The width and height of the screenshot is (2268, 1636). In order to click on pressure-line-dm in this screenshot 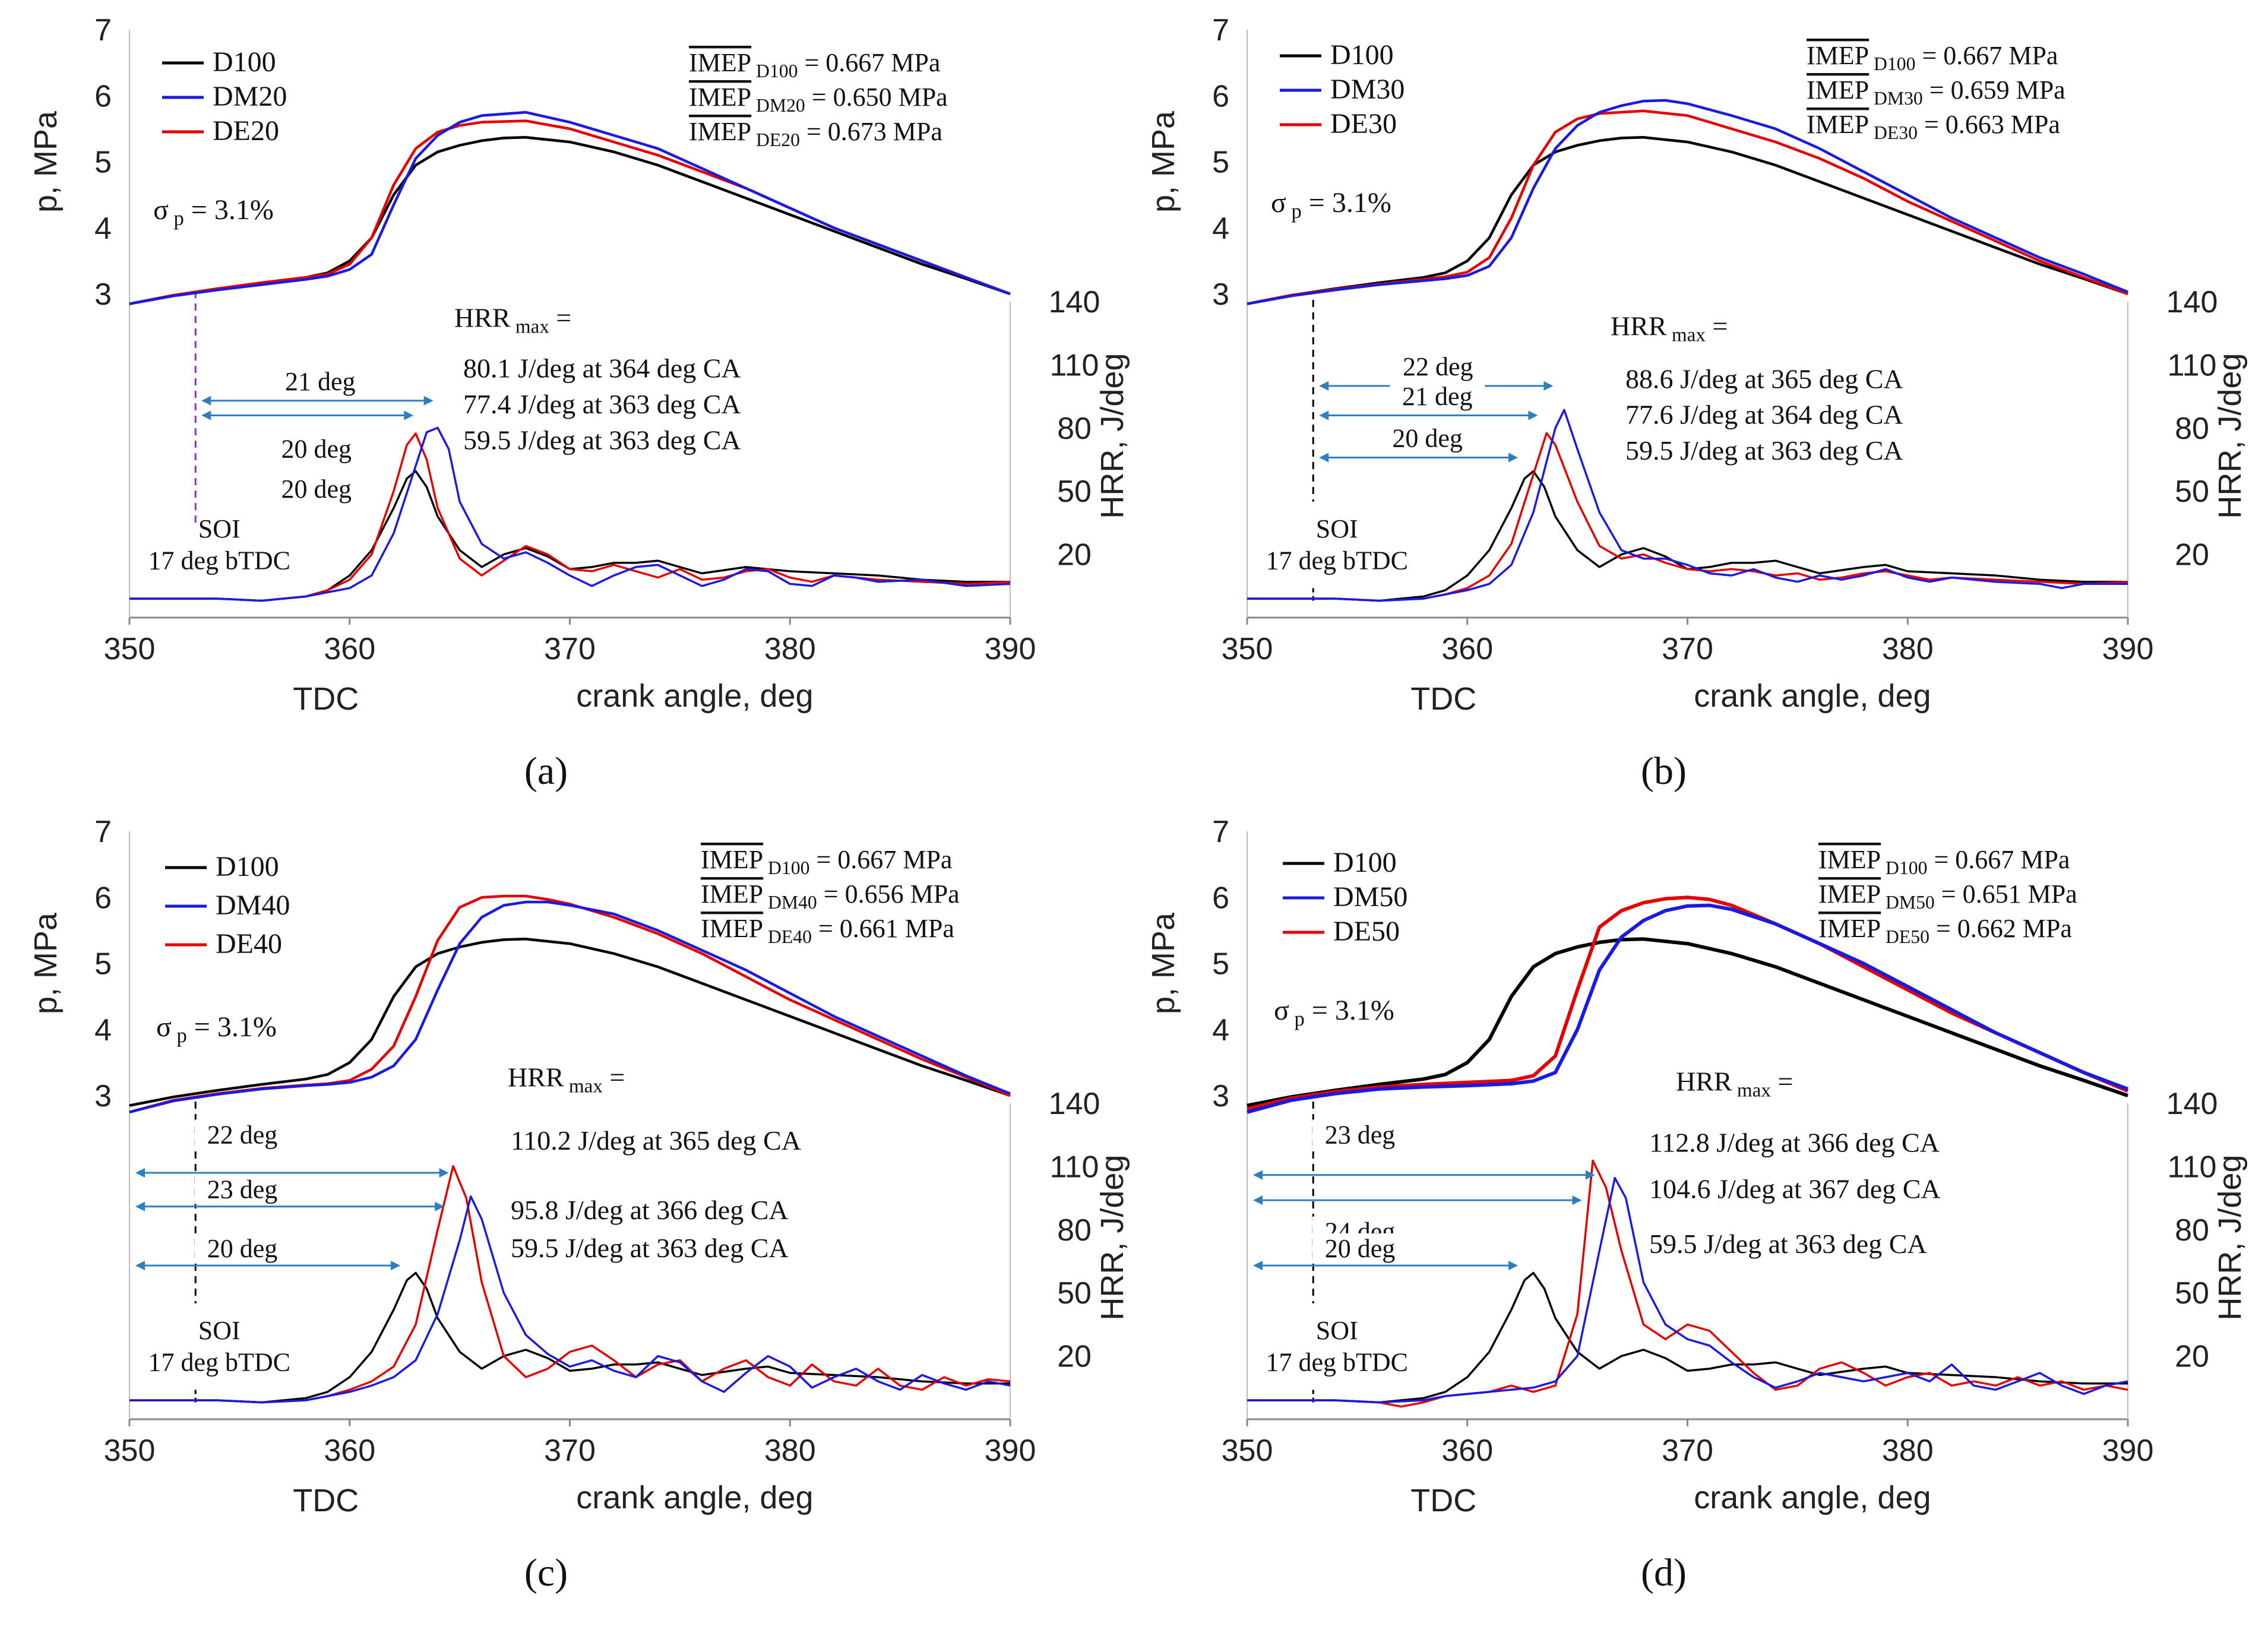, I will do `click(1688, 1008)`.